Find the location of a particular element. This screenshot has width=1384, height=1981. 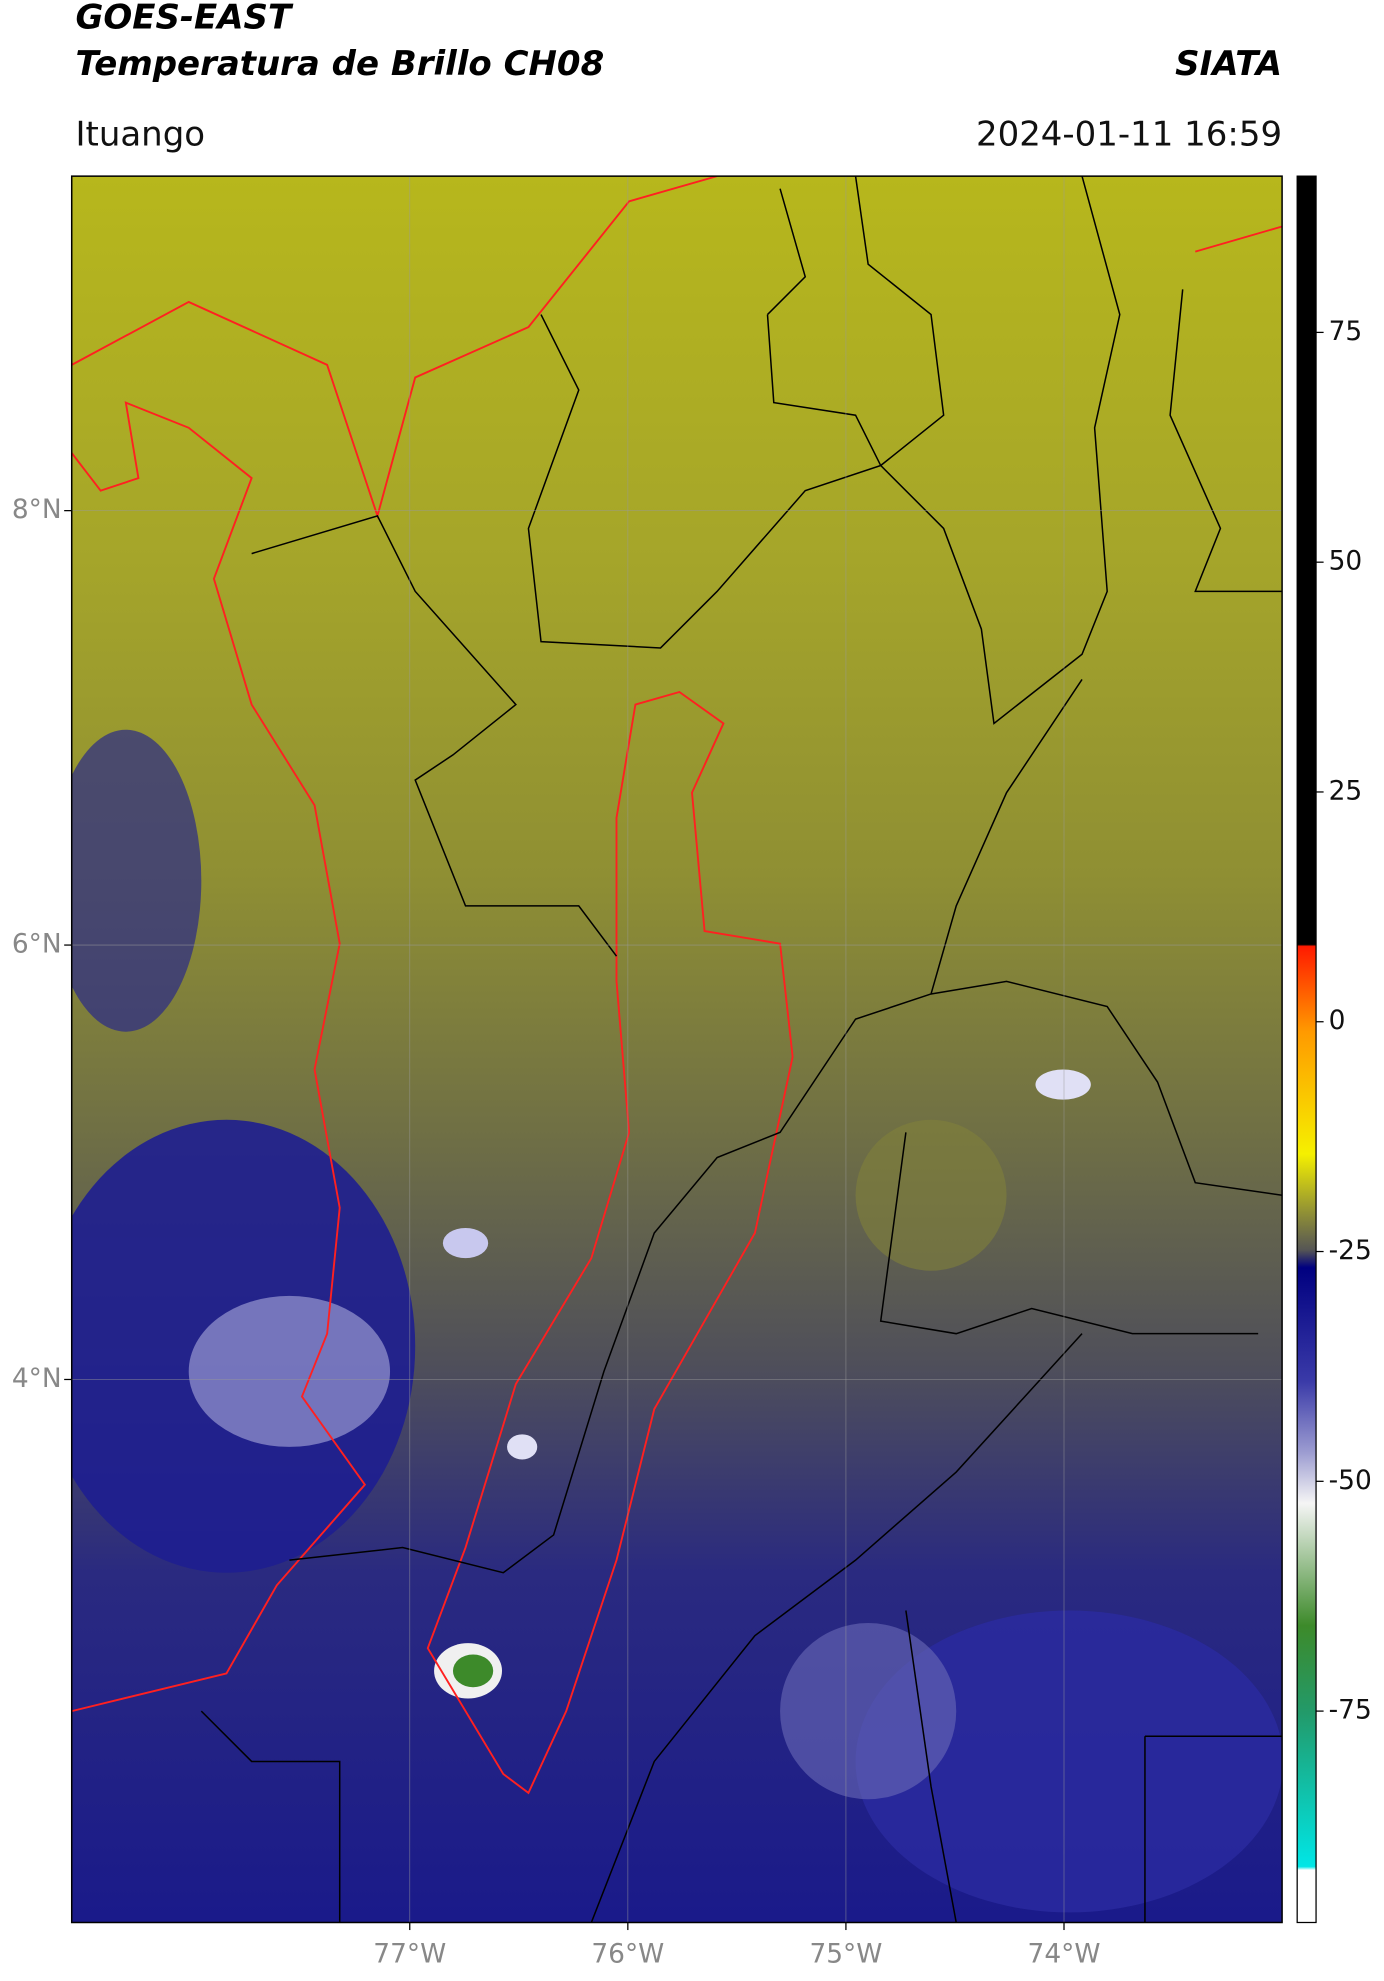

lon-tick-label: 77°W is located at coordinates (409, 1954).